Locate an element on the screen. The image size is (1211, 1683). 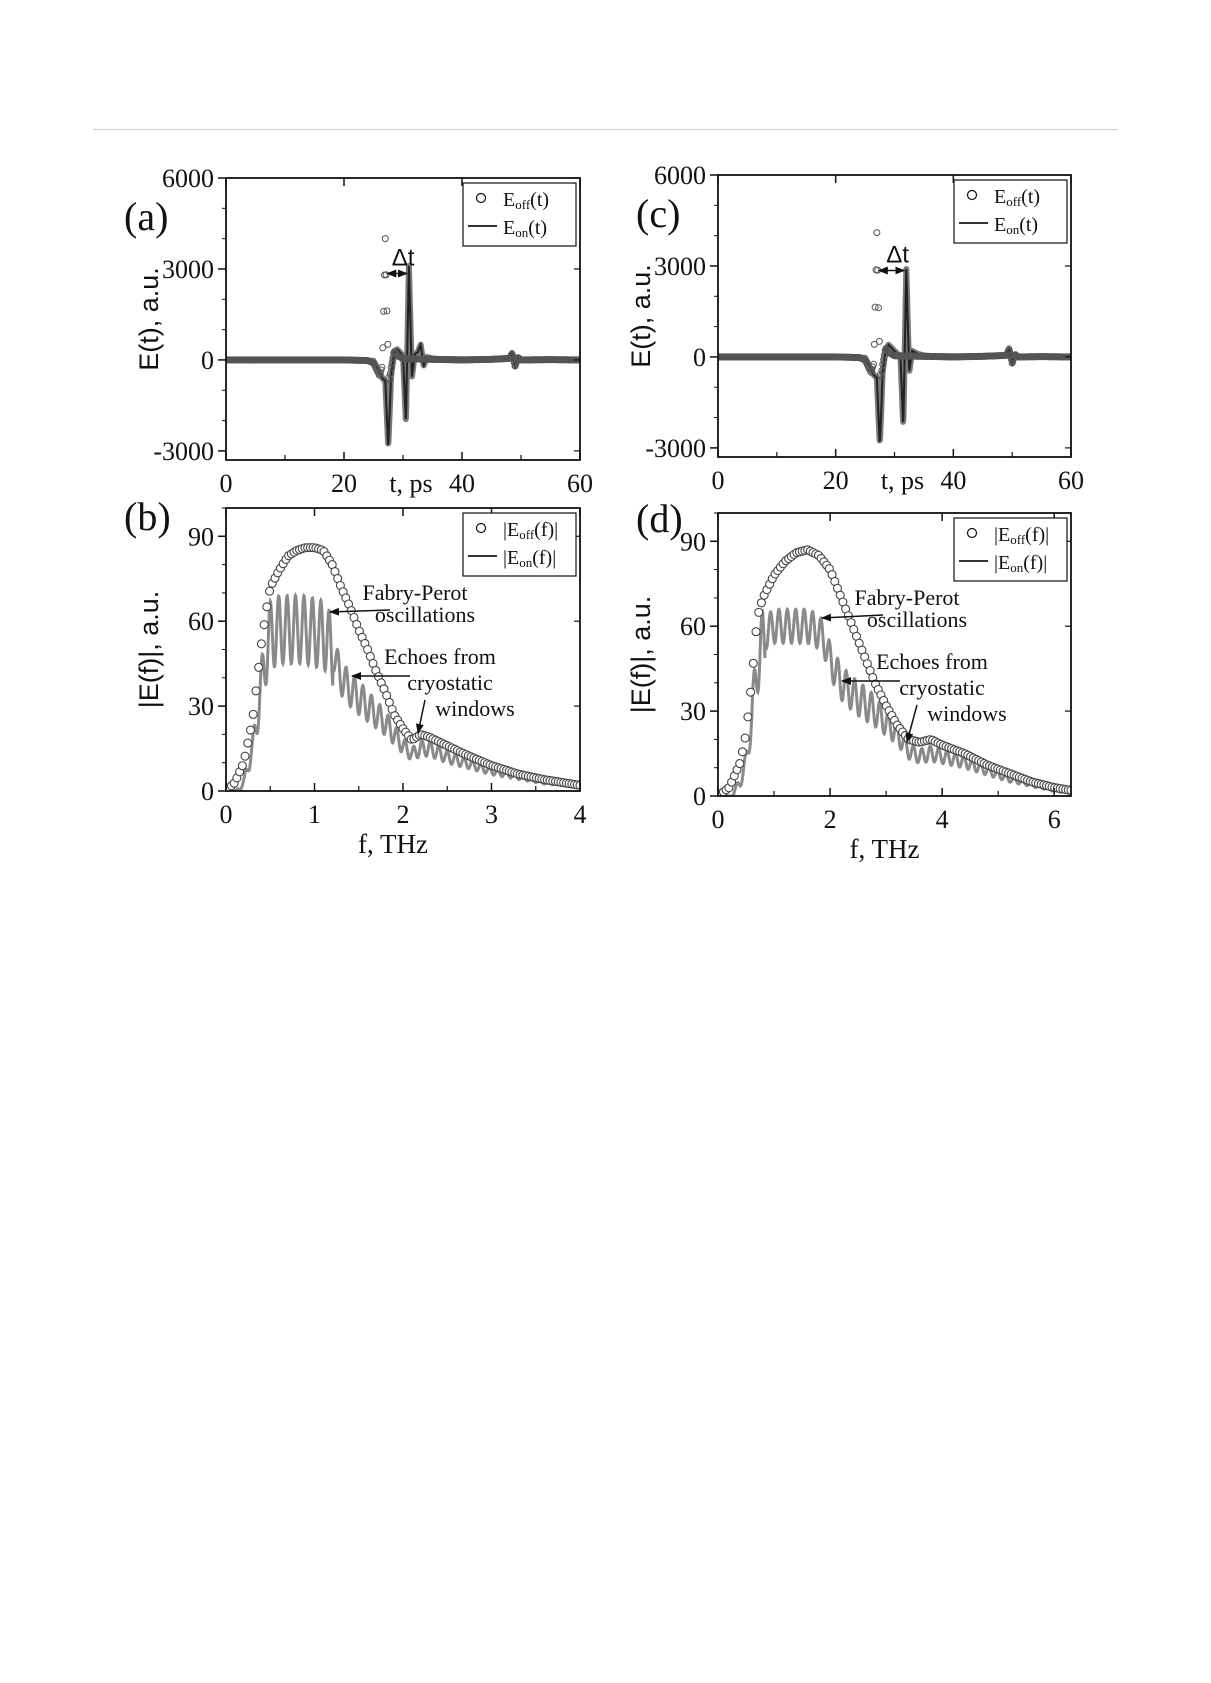
legend-entry: |Eoff(f)| is located at coordinates (1007, 535).